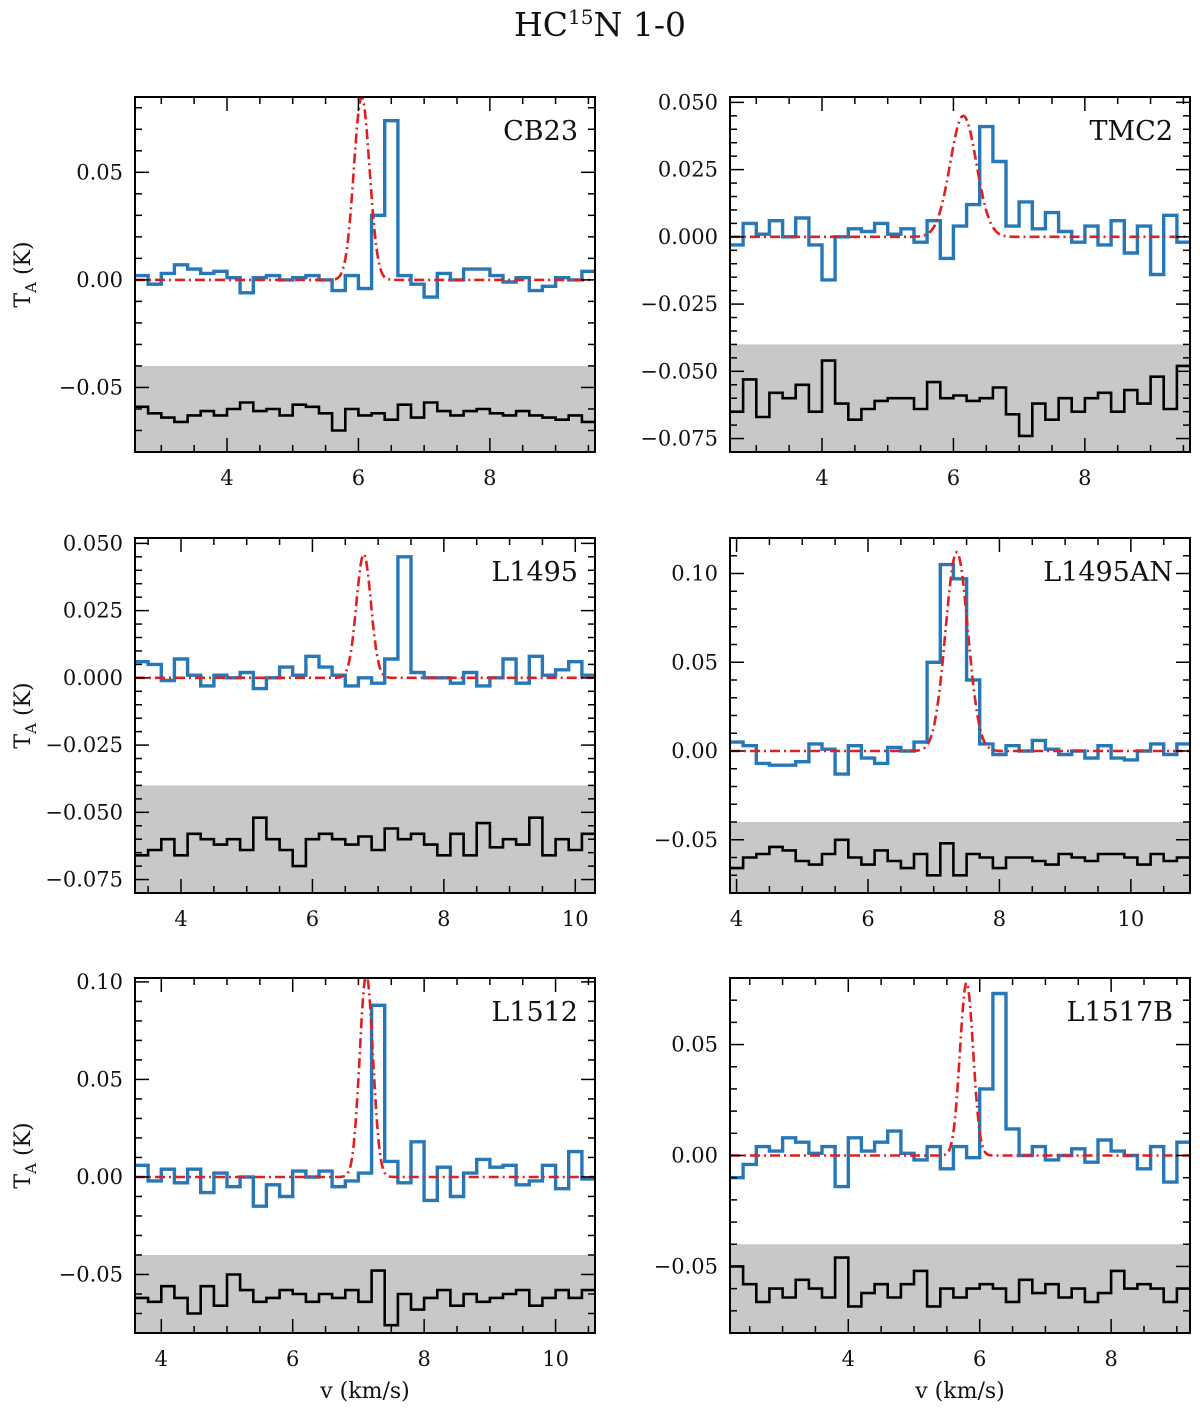  I want to click on figure-title-superscript: 15, so click(580, 17).